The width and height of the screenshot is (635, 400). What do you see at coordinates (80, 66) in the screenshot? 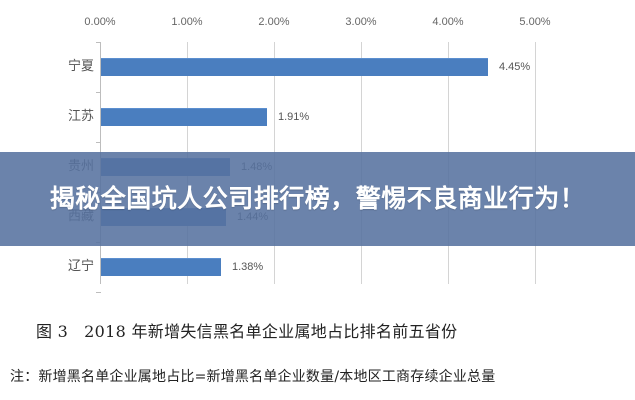
I see `category-label: 宁夏` at bounding box center [80, 66].